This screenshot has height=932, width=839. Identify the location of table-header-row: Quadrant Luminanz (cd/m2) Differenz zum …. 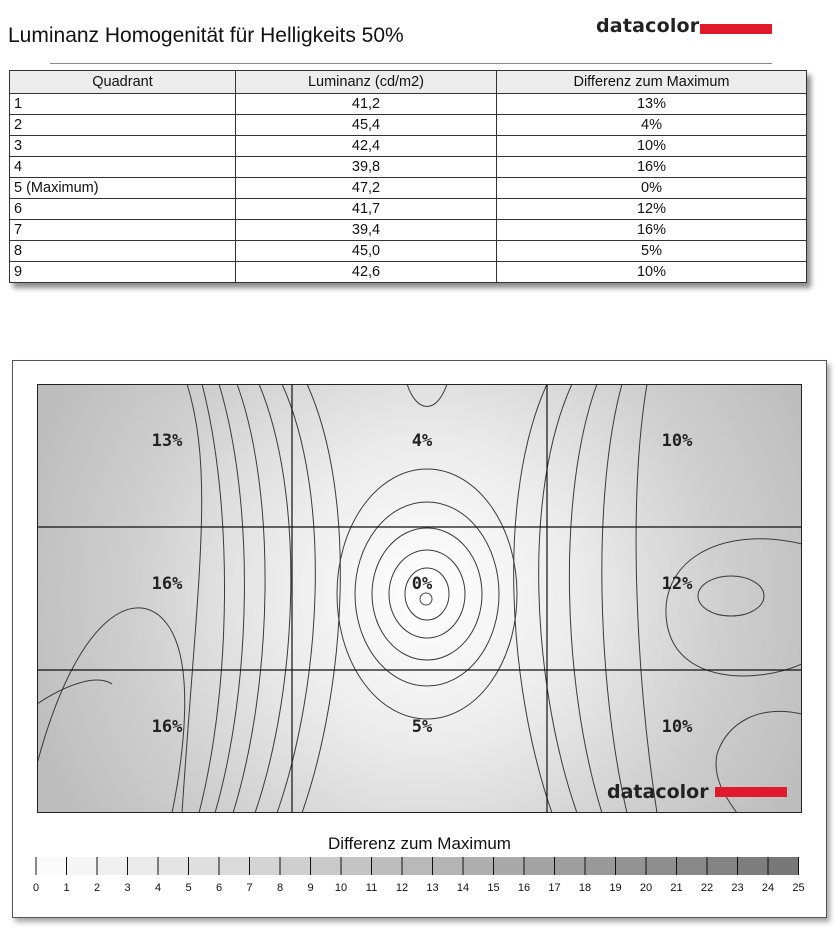
(408, 82).